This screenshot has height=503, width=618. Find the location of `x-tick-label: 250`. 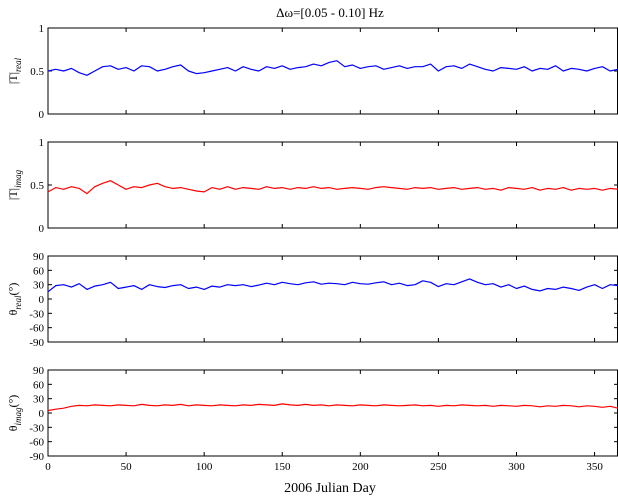

x-tick-label: 250 is located at coordinates (438, 467).